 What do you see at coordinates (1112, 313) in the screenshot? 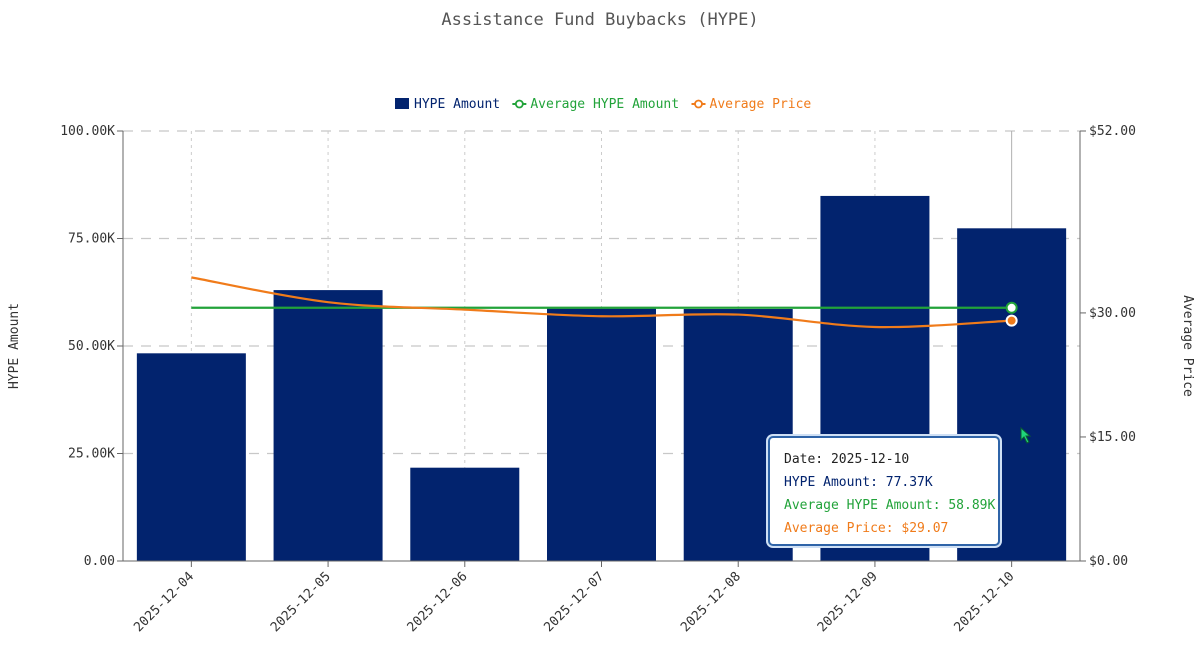
I see `y2-tick-label: $30.00` at bounding box center [1112, 313].